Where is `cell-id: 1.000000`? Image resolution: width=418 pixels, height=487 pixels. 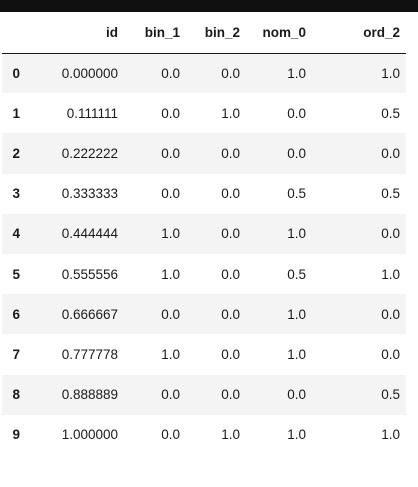 cell-id: 1.000000 is located at coordinates (89, 435).